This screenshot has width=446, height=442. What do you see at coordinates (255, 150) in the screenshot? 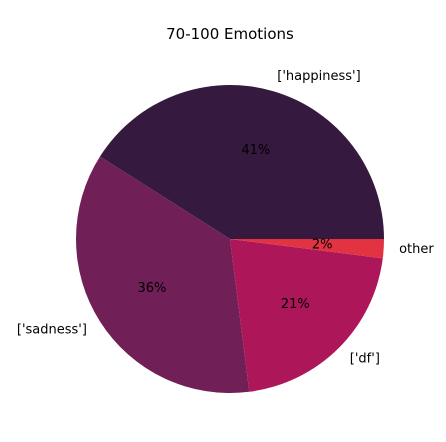
I see `slice-percent-0: 41%` at bounding box center [255, 150].